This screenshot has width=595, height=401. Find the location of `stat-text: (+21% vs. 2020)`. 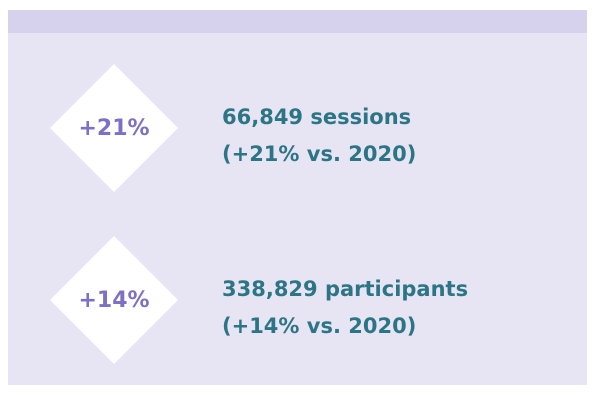

stat-text: (+21% vs. 2020) is located at coordinates (319, 154).